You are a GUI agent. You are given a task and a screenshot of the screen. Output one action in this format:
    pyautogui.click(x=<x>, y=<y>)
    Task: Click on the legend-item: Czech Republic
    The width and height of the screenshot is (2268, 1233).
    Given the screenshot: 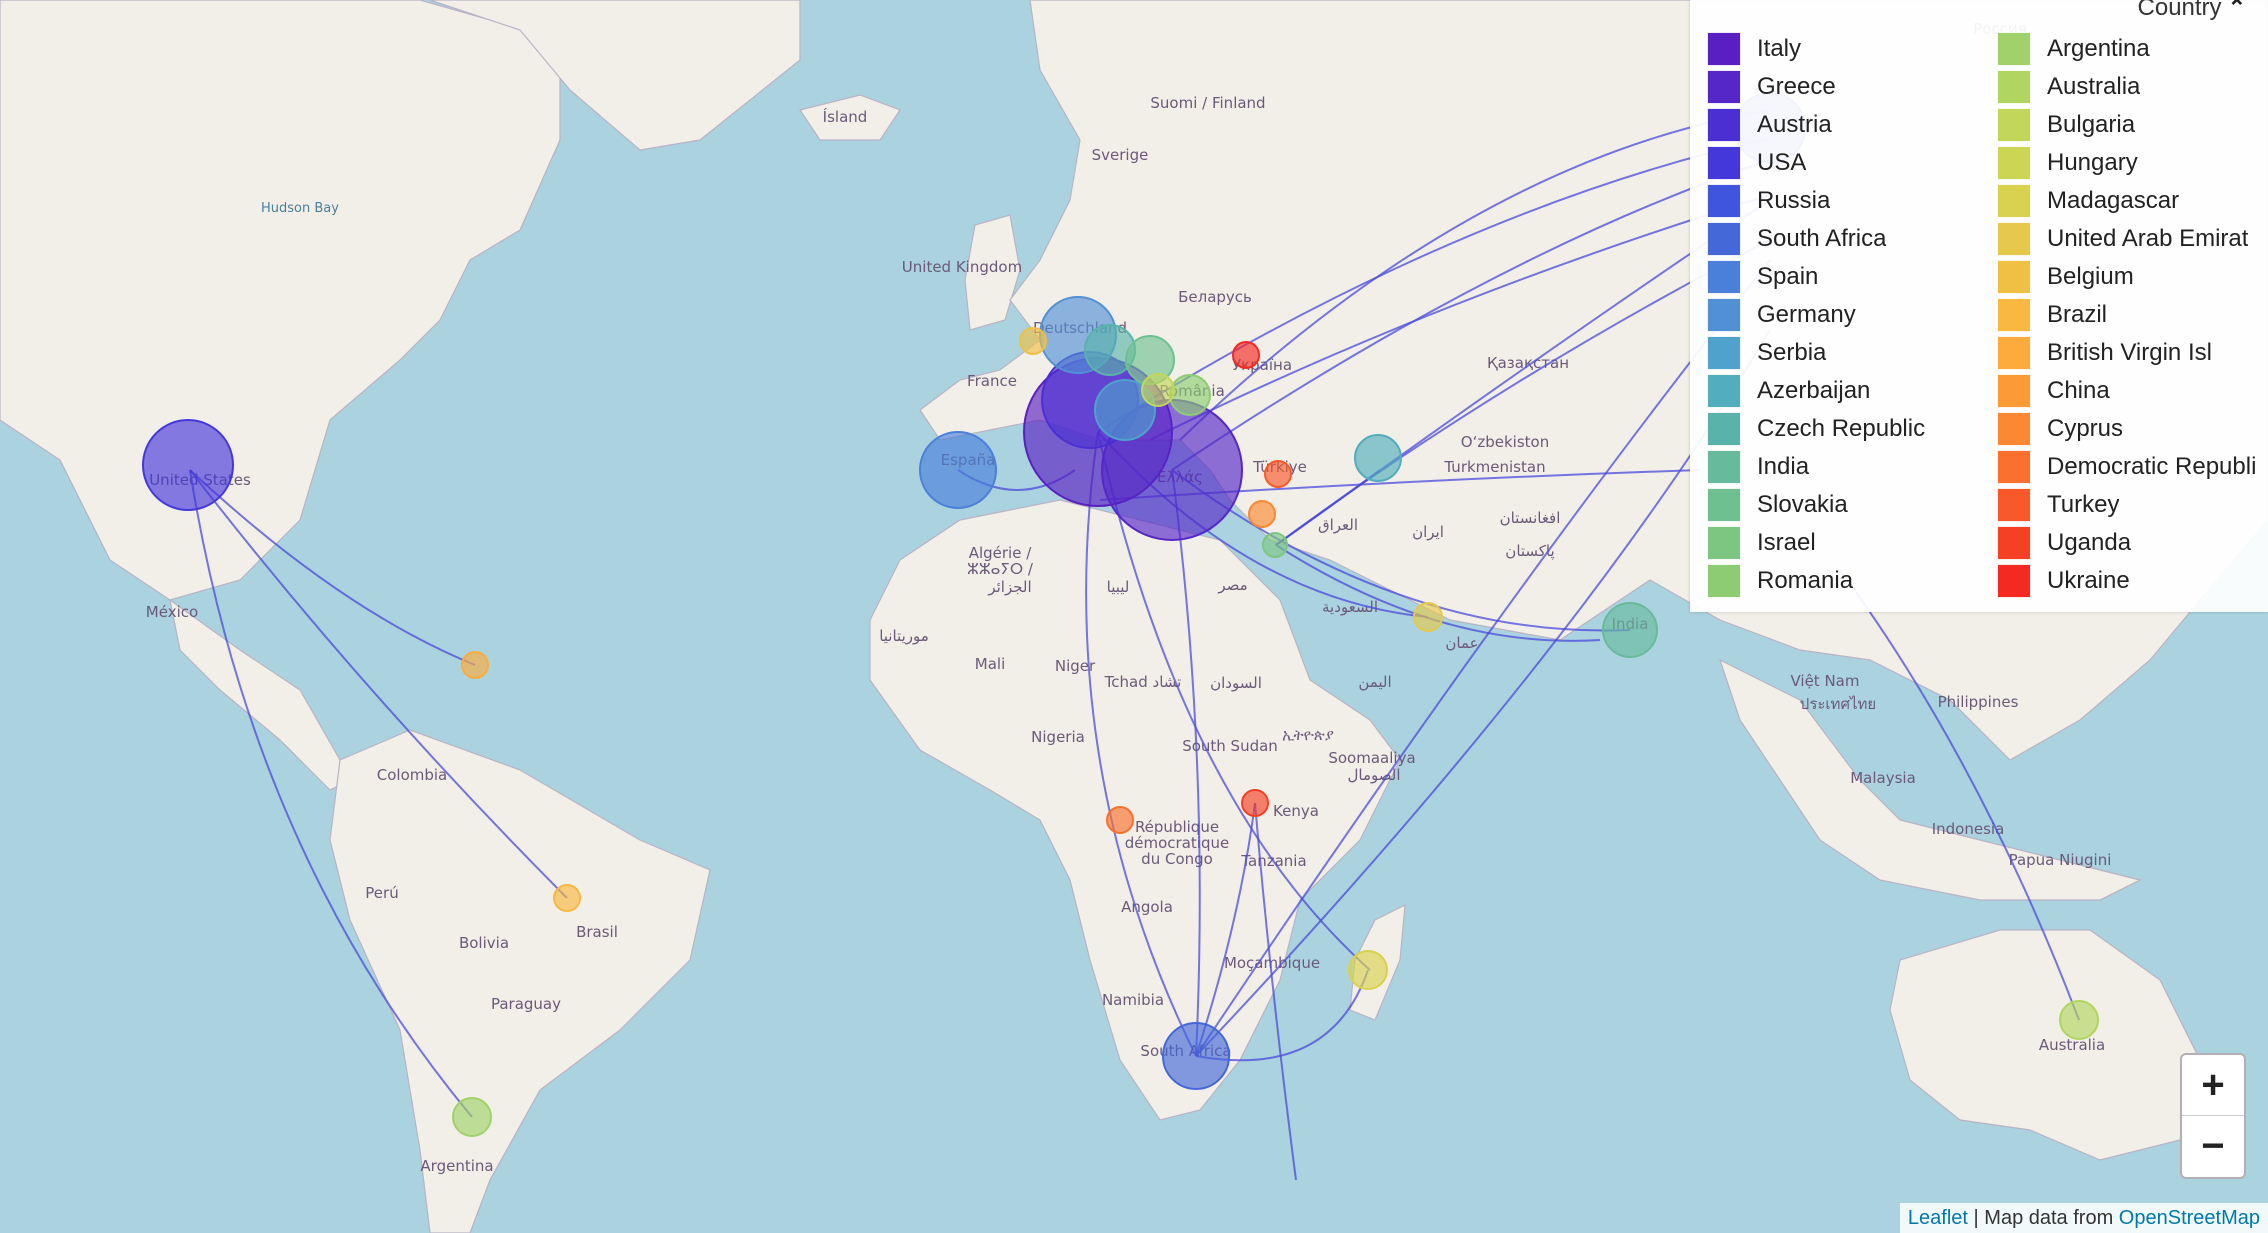 What is the action you would take?
    pyautogui.click(x=1816, y=429)
    